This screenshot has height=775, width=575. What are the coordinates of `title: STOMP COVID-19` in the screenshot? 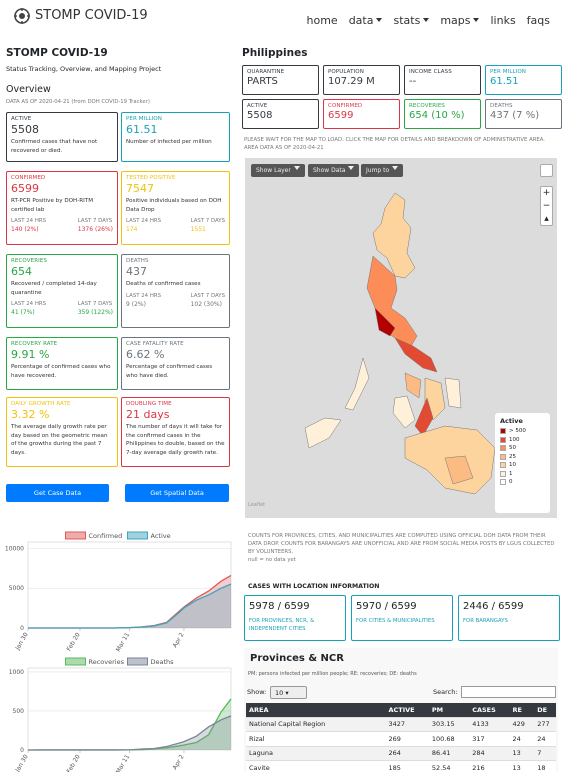 It's located at (57, 53).